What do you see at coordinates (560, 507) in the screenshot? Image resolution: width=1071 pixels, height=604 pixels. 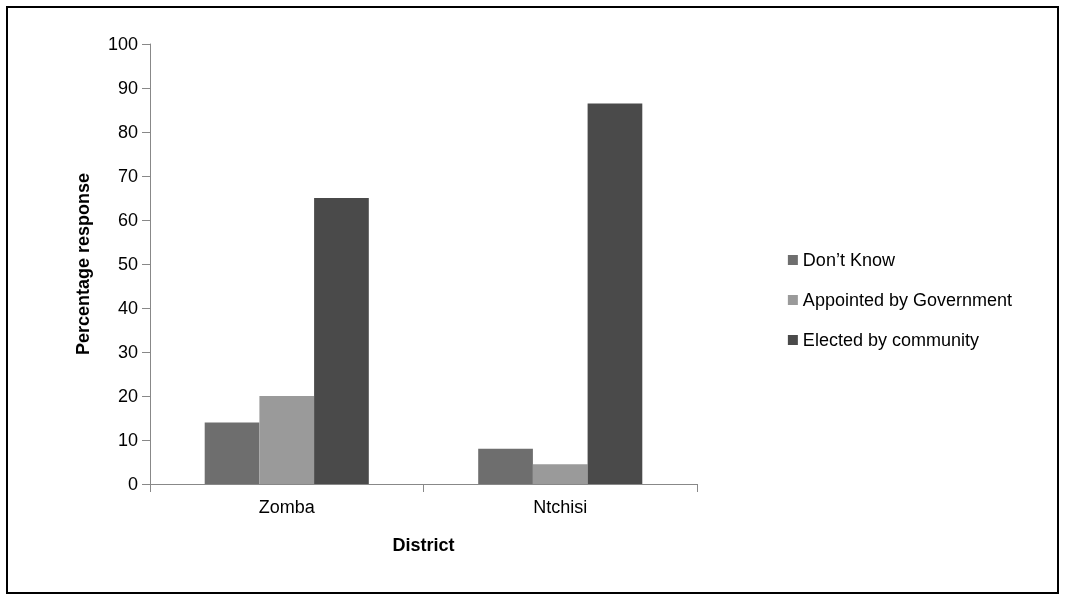 I see `x-tick-label: Ntchisi` at bounding box center [560, 507].